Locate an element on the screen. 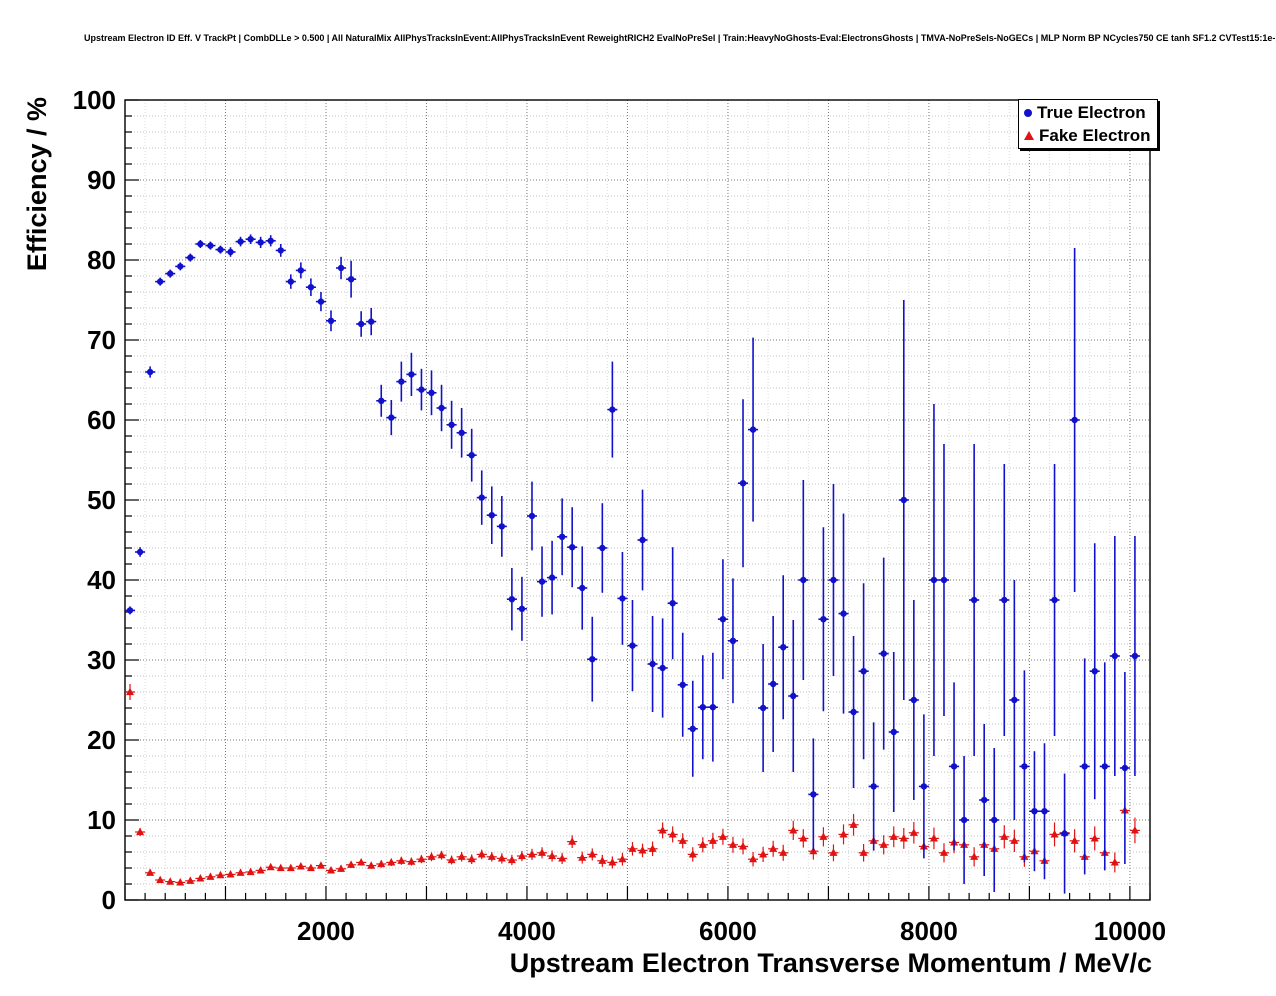 This screenshot has height=996, width=1276. y-tick-label: 20 is located at coordinates (101, 740).